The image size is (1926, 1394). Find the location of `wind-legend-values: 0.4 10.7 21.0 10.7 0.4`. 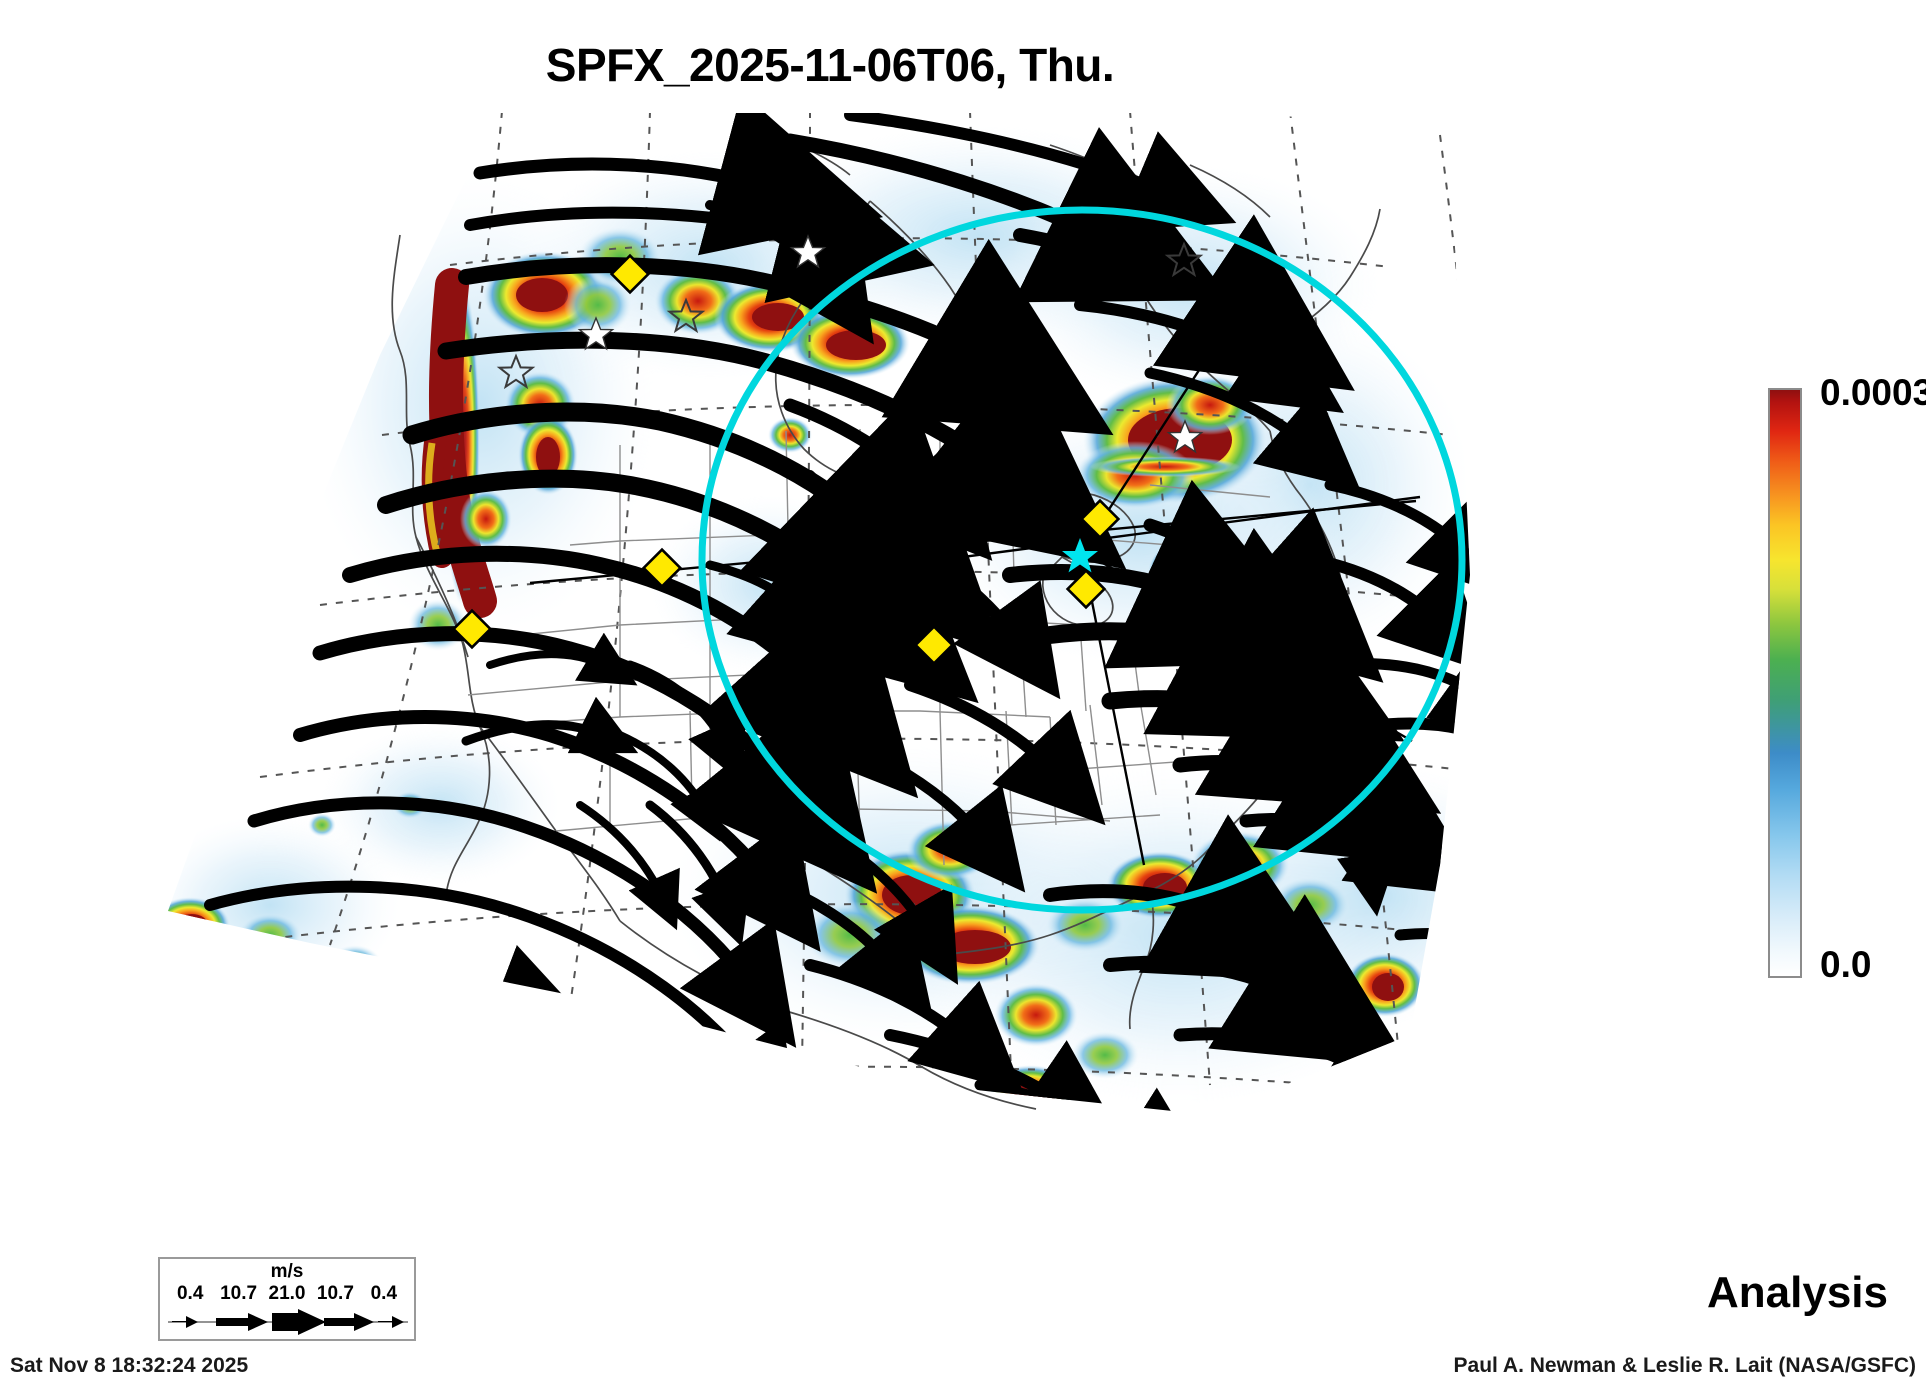

wind-legend-values: 0.4 10.7 21.0 10.7 0.4 is located at coordinates (287, 1294).